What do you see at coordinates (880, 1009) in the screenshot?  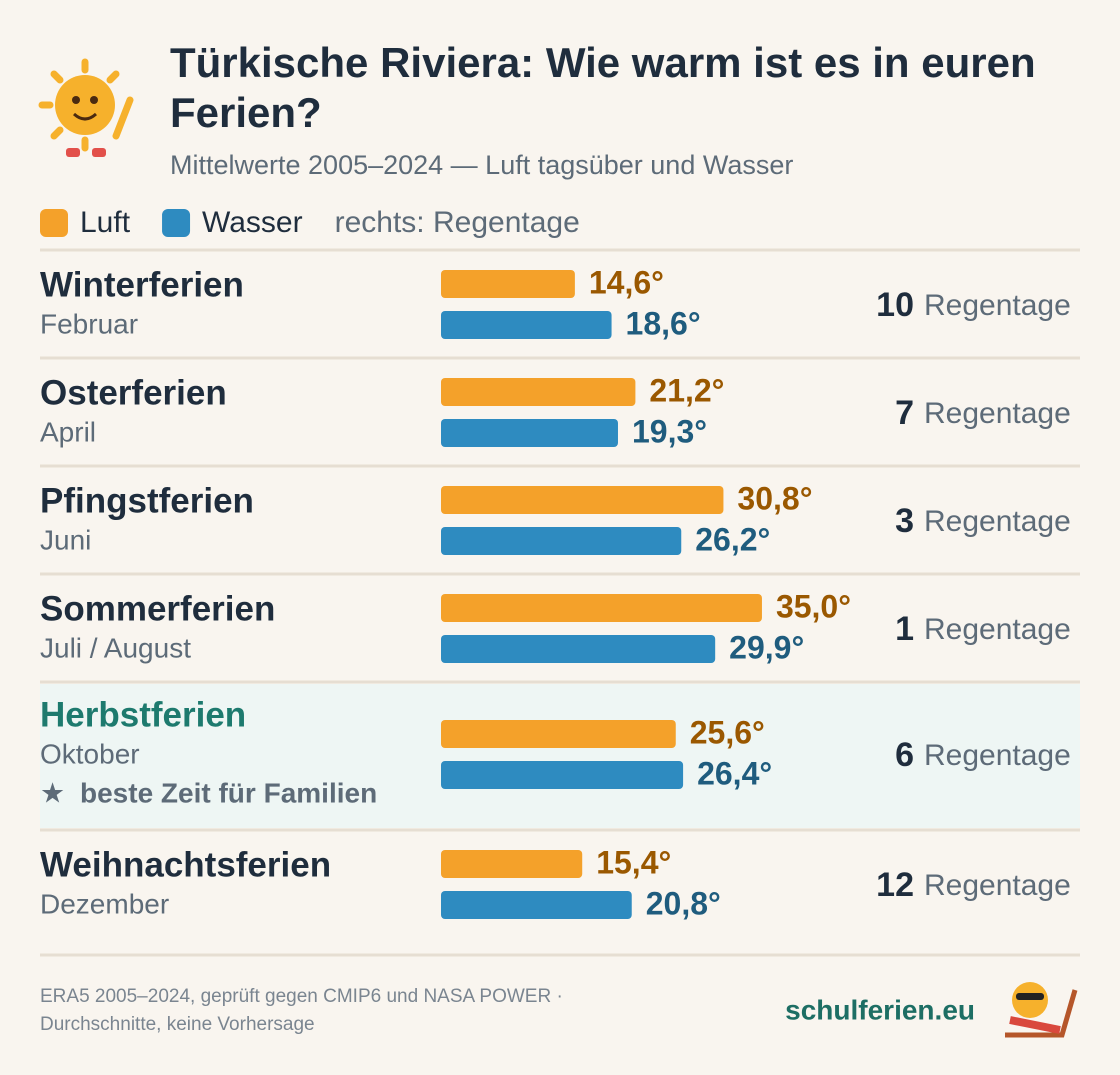 I see `brand: schulferien.eu` at bounding box center [880, 1009].